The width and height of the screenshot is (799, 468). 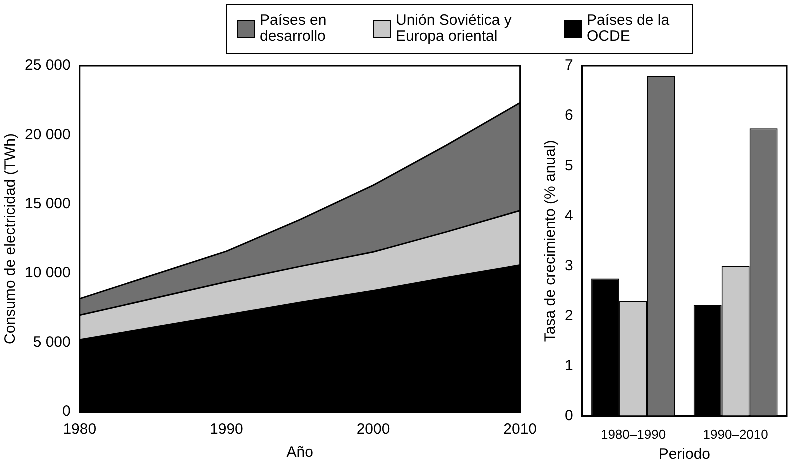 I want to click on x-axis-title: Periodo, so click(x=684, y=455).